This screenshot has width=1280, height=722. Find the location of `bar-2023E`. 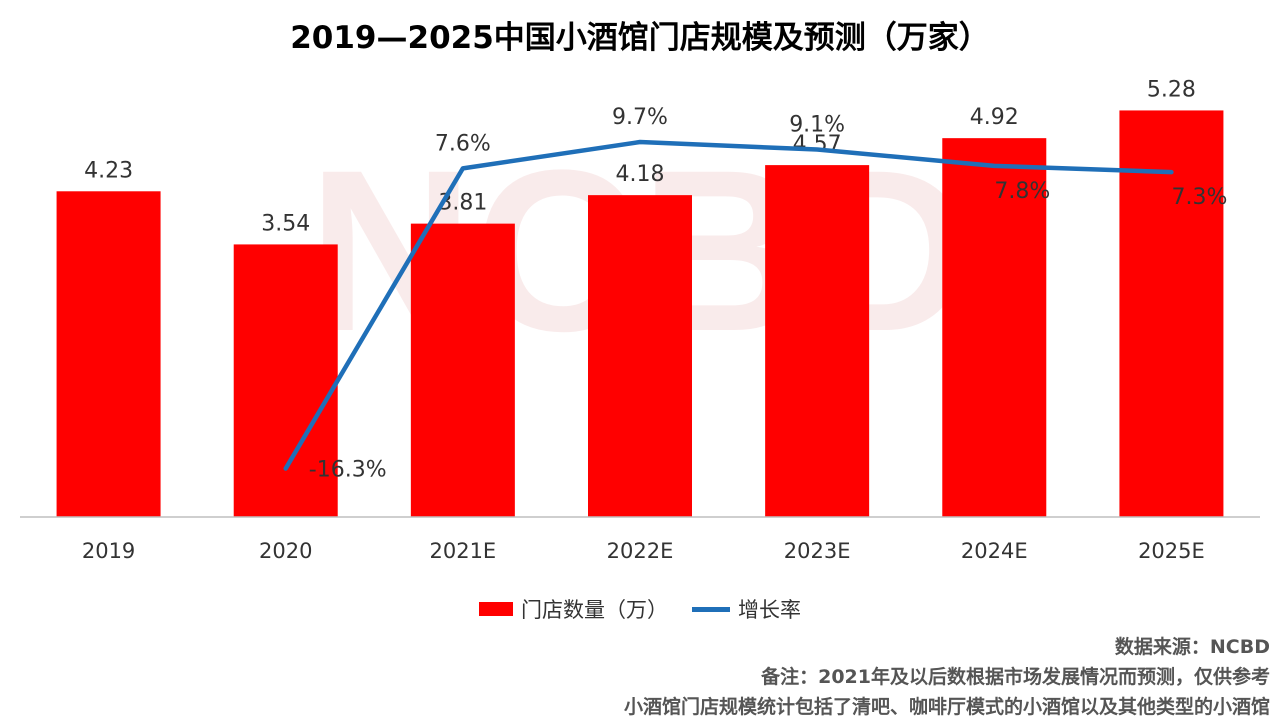

bar-2023E is located at coordinates (817, 341).